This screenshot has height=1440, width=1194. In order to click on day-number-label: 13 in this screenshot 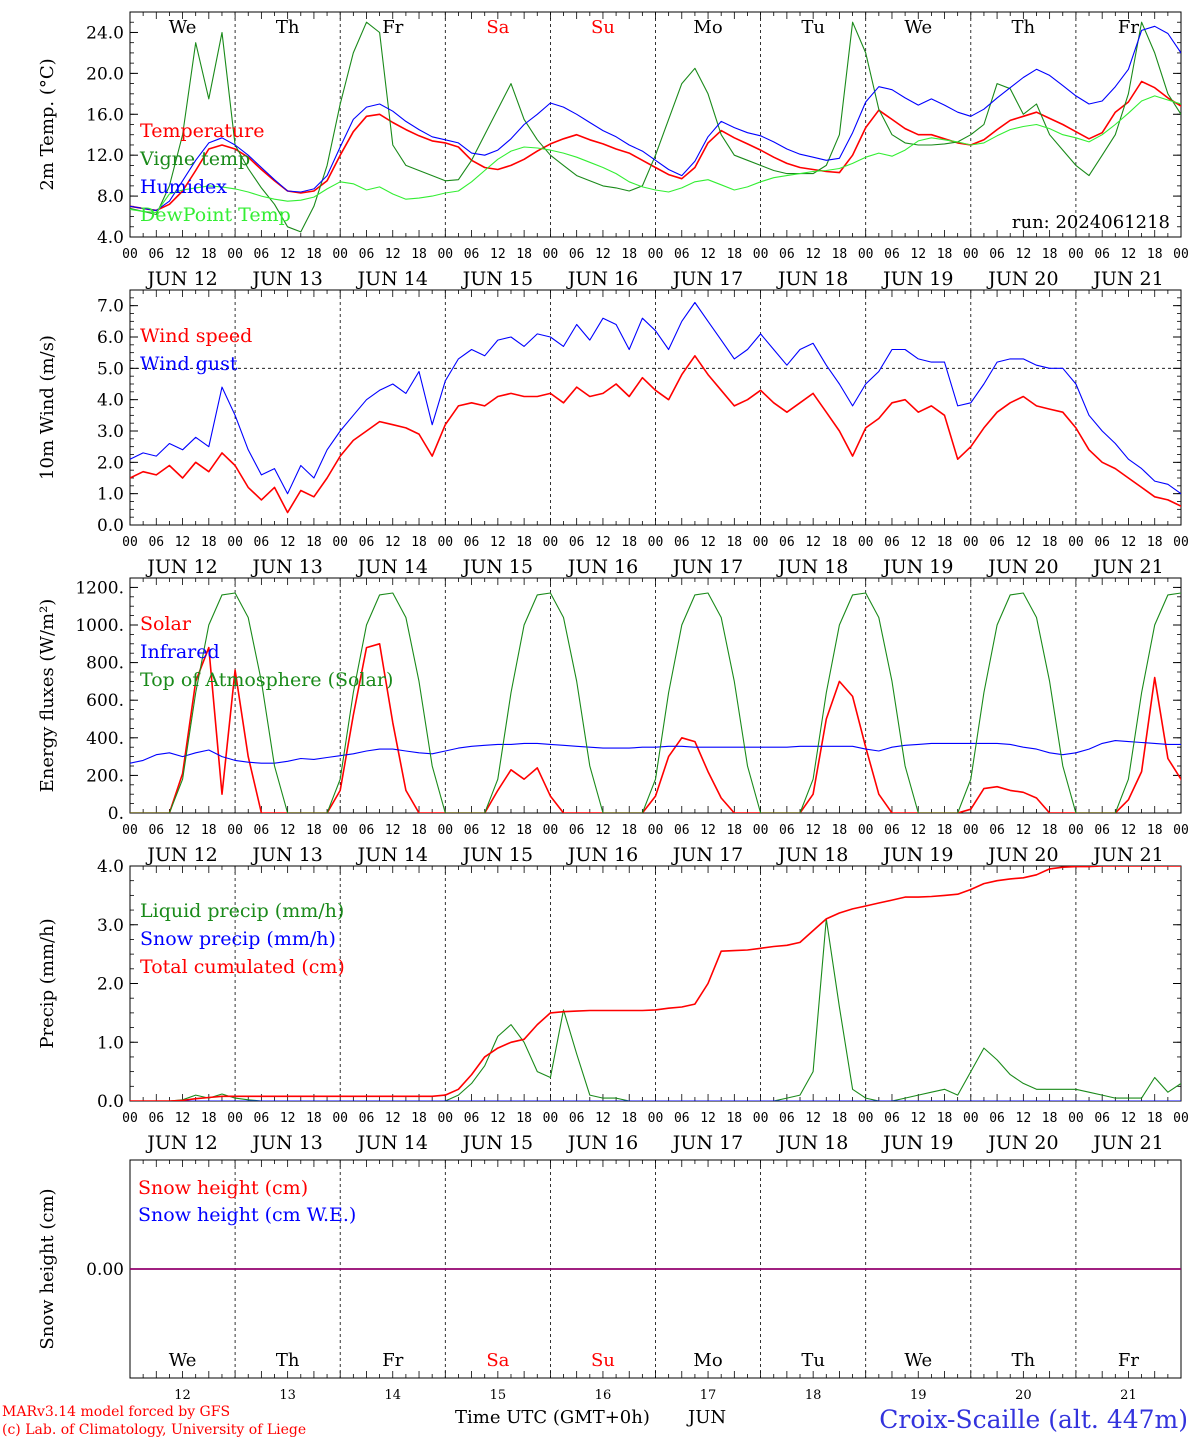, I will do `click(287, 1395)`.